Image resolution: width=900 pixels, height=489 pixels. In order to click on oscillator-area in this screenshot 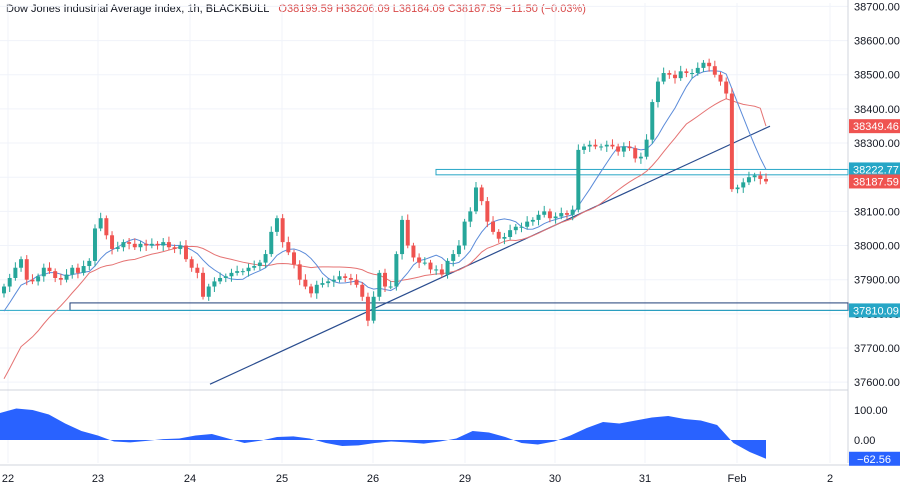, I will do `click(383, 433)`.